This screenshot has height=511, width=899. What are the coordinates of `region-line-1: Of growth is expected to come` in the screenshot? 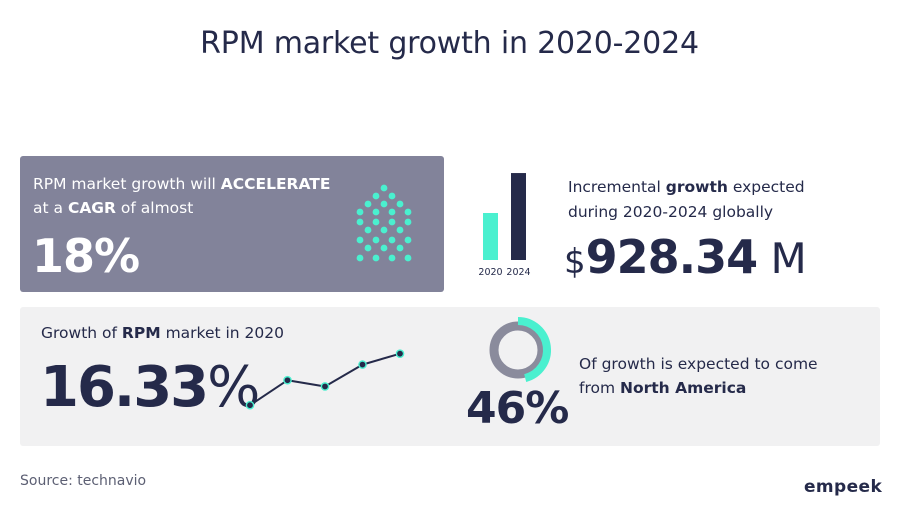 It's located at (698, 364).